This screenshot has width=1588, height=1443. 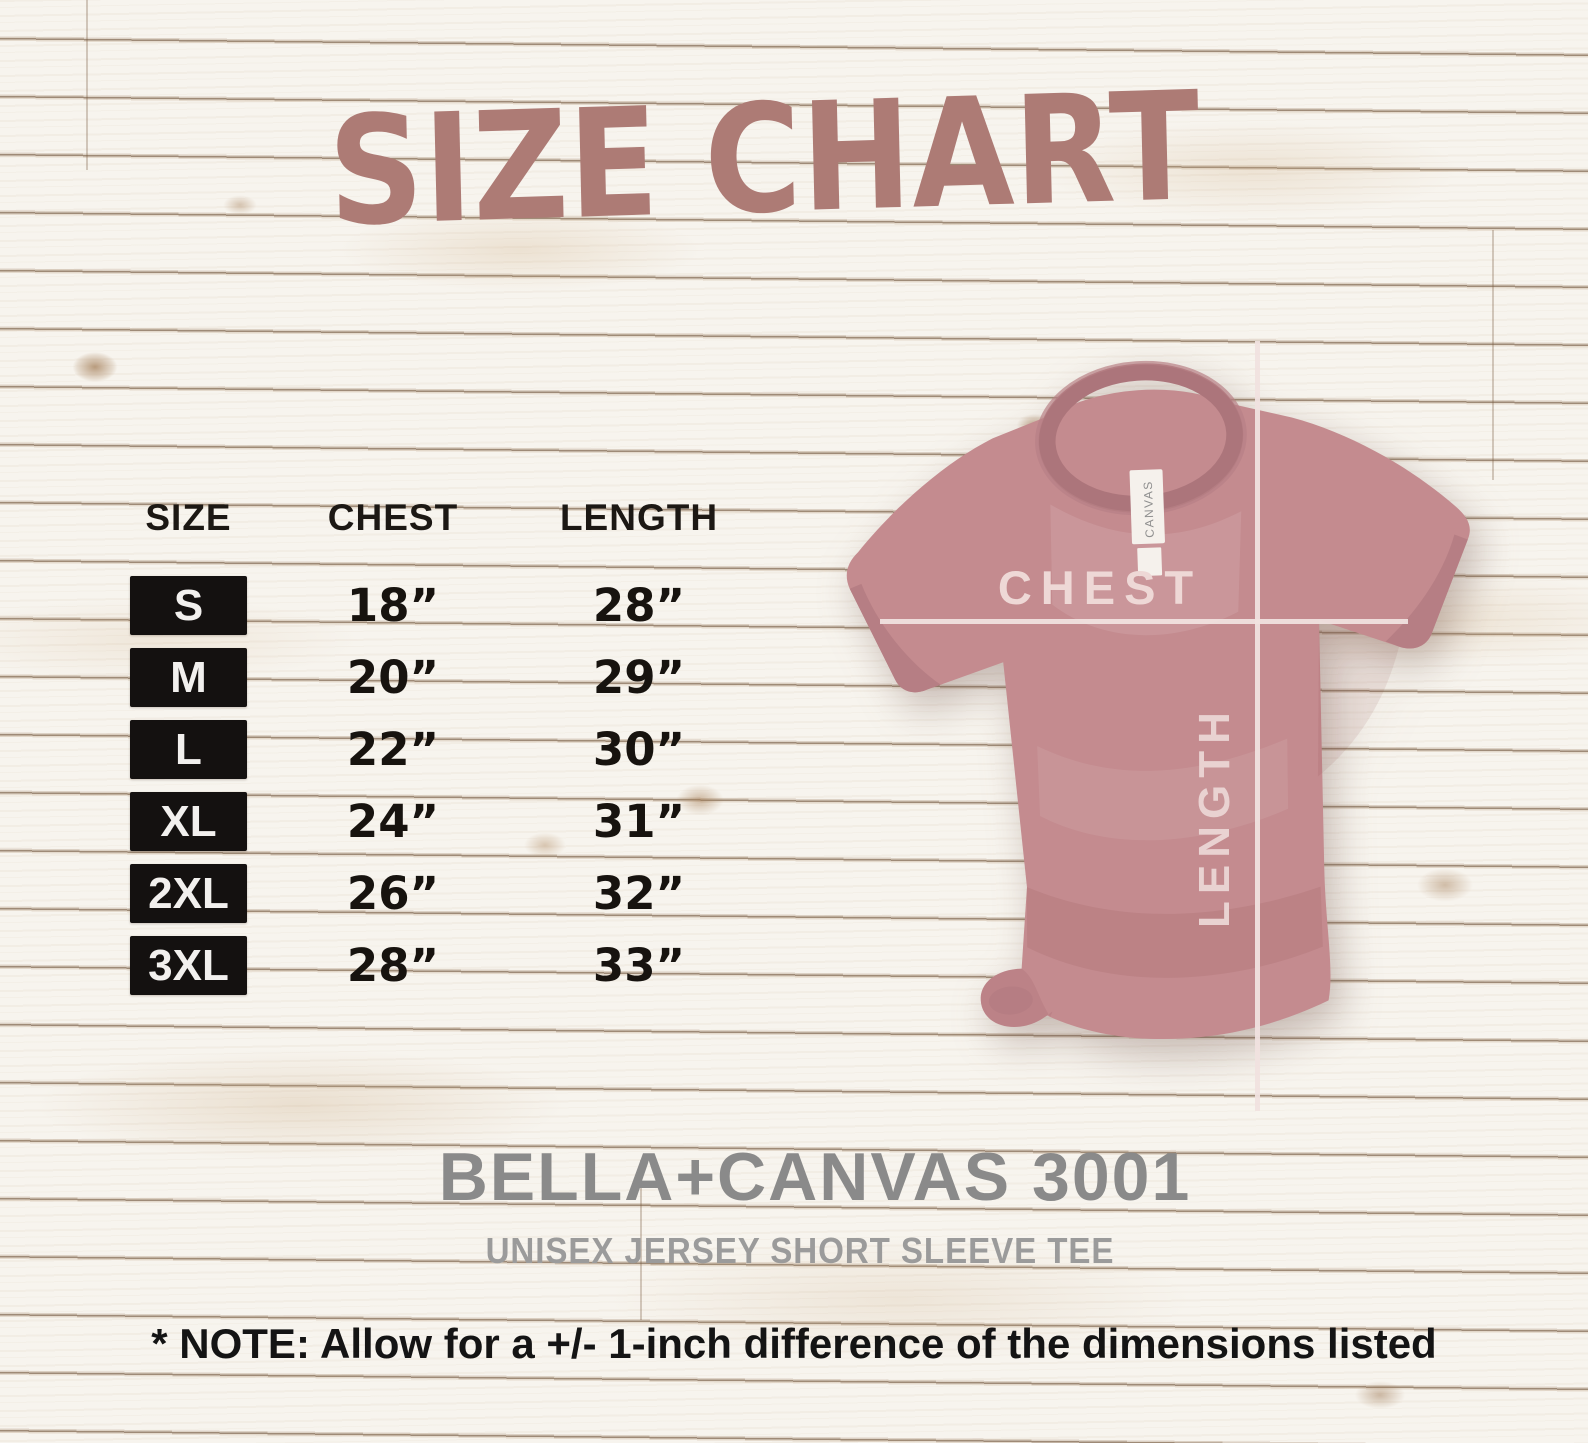 I want to click on length-value: 29”, so click(x=639, y=677).